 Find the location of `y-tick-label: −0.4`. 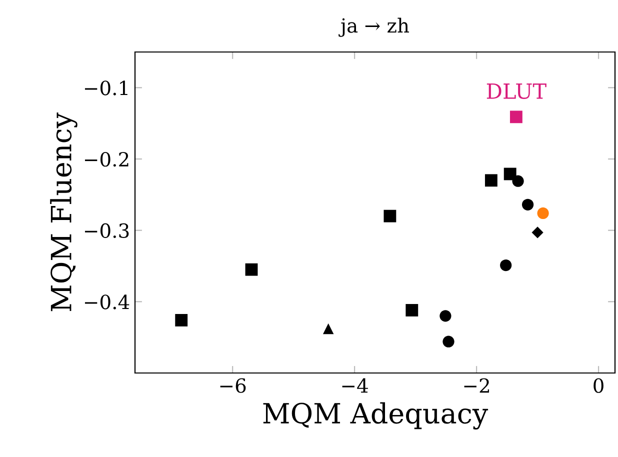

y-tick-label: −0.4 is located at coordinates (107, 302).